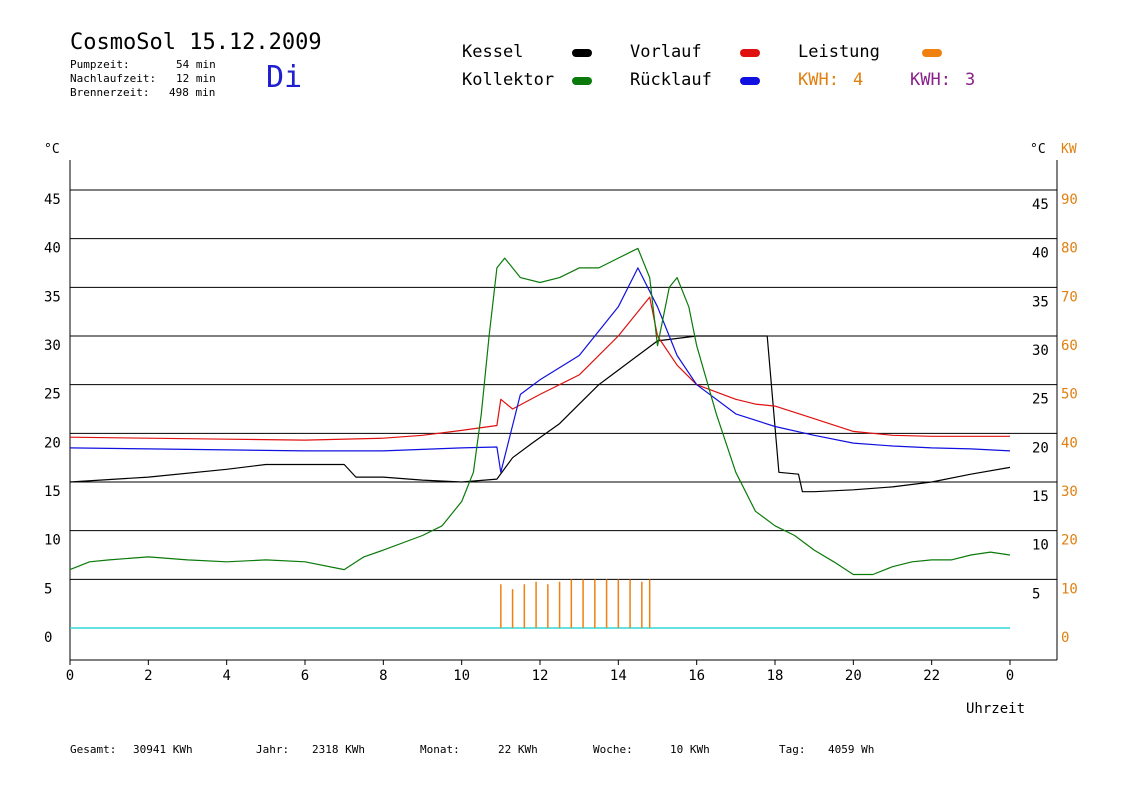 Image resolution: width=1148 pixels, height=812 pixels. What do you see at coordinates (196, 78) in the screenshot?
I see `stat-value-nachlaufzeit: 12 min` at bounding box center [196, 78].